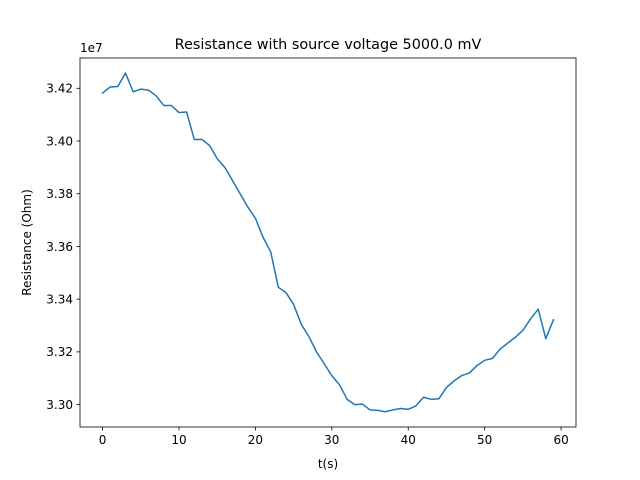 This screenshot has width=640, height=480. I want to click on y-tick-label: 3.32, so click(59, 352).